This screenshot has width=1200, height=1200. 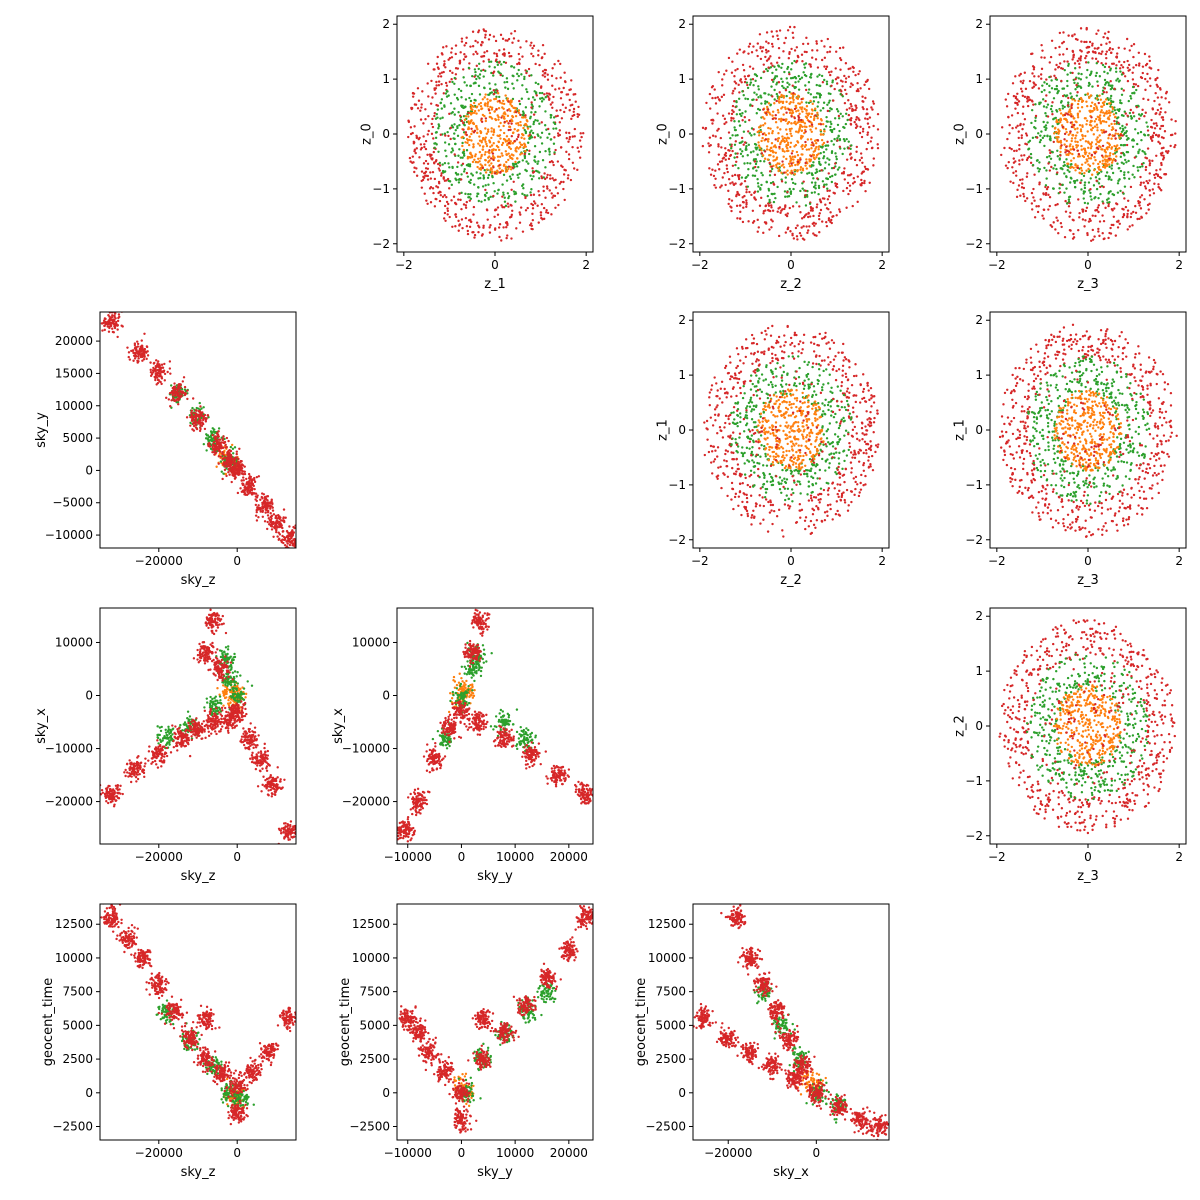 I want to click on x-tick-label: −2, so click(x=404, y=265).